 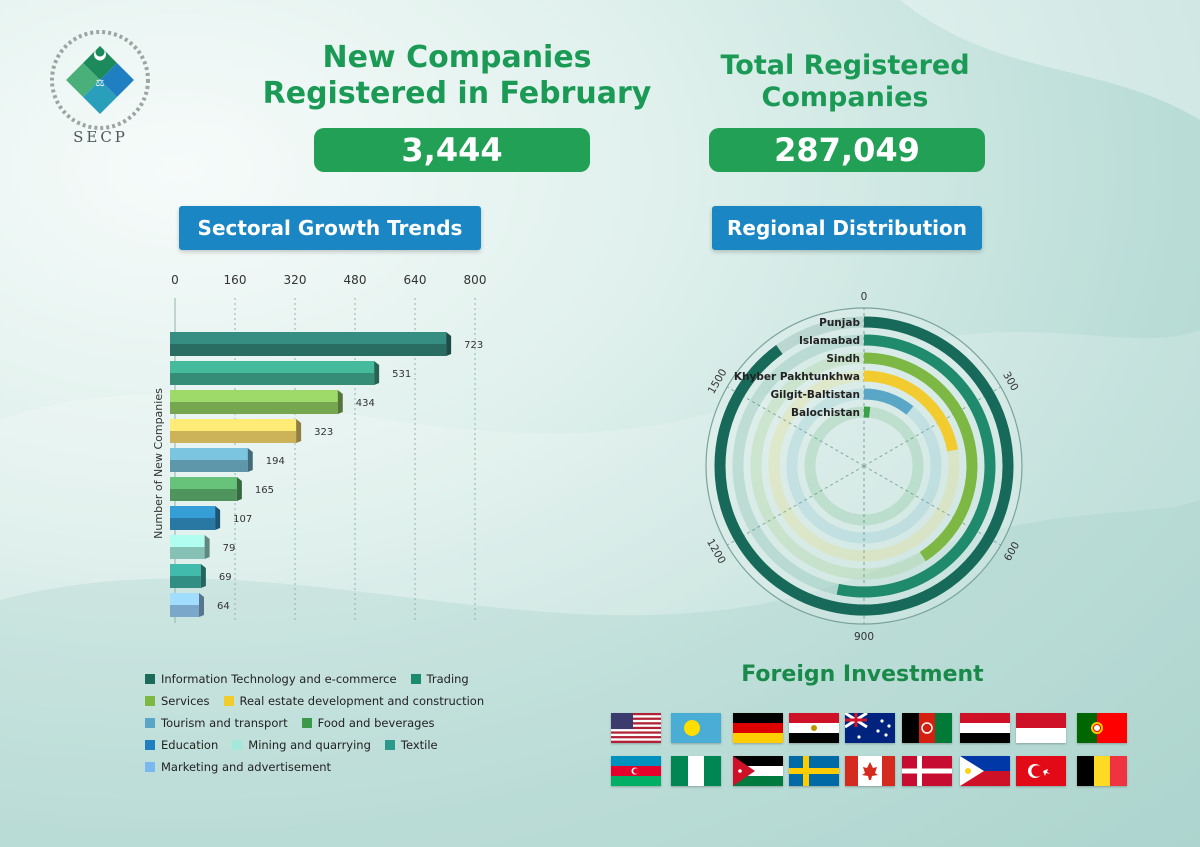 I want to click on indonesia-flag-icon, so click(x=1041, y=728).